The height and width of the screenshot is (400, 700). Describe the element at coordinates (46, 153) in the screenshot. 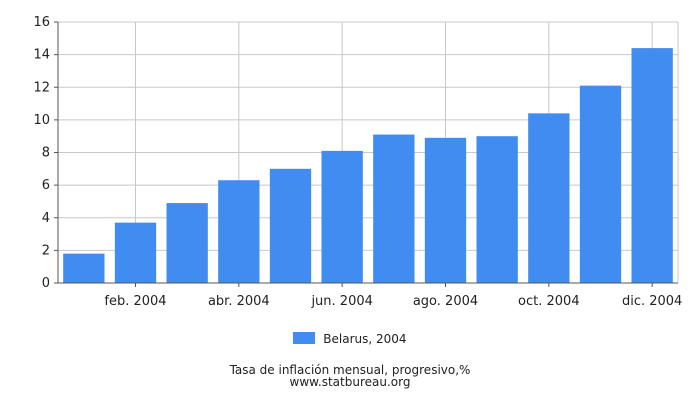

I see `y-tick-label: 8` at that location.